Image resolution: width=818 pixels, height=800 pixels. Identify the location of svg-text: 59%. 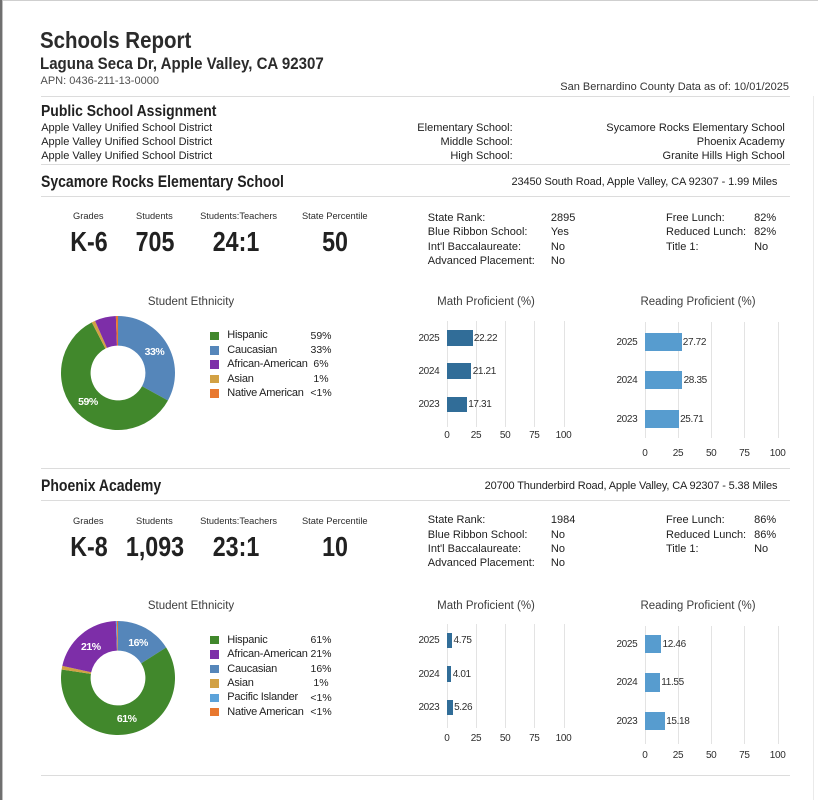
(88, 401).